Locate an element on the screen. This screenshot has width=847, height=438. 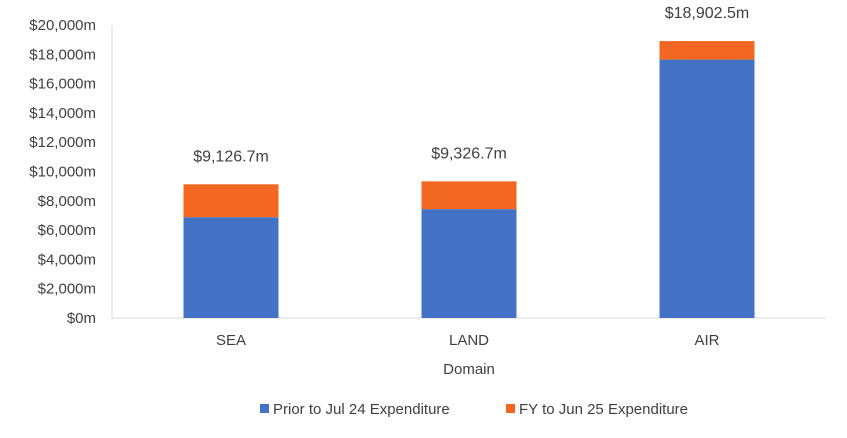
y-tick-label: $8,000m is located at coordinates (67, 201).